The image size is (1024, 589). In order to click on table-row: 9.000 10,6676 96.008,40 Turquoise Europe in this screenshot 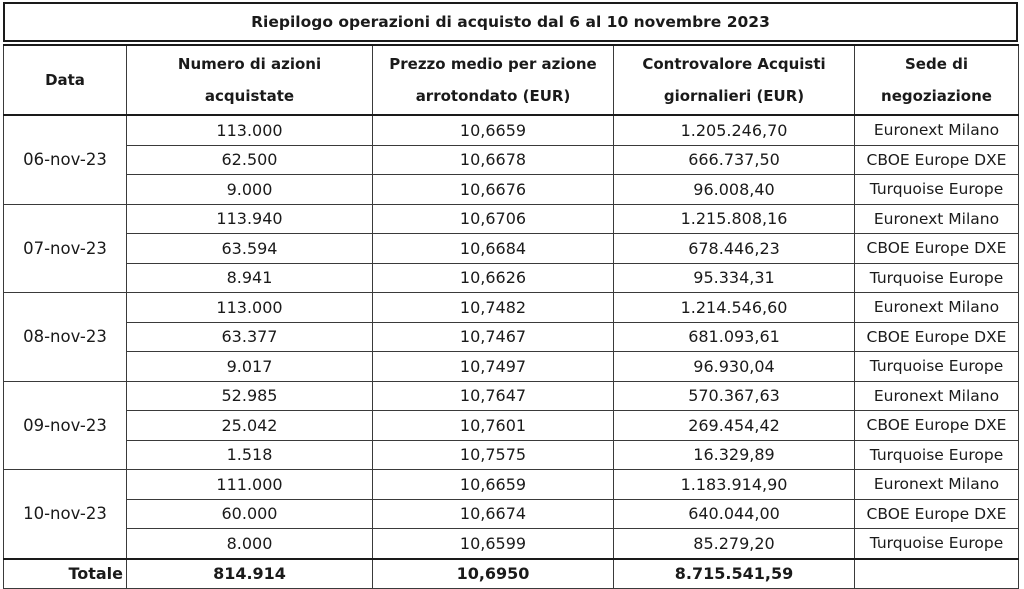, I will do `click(511, 189)`.